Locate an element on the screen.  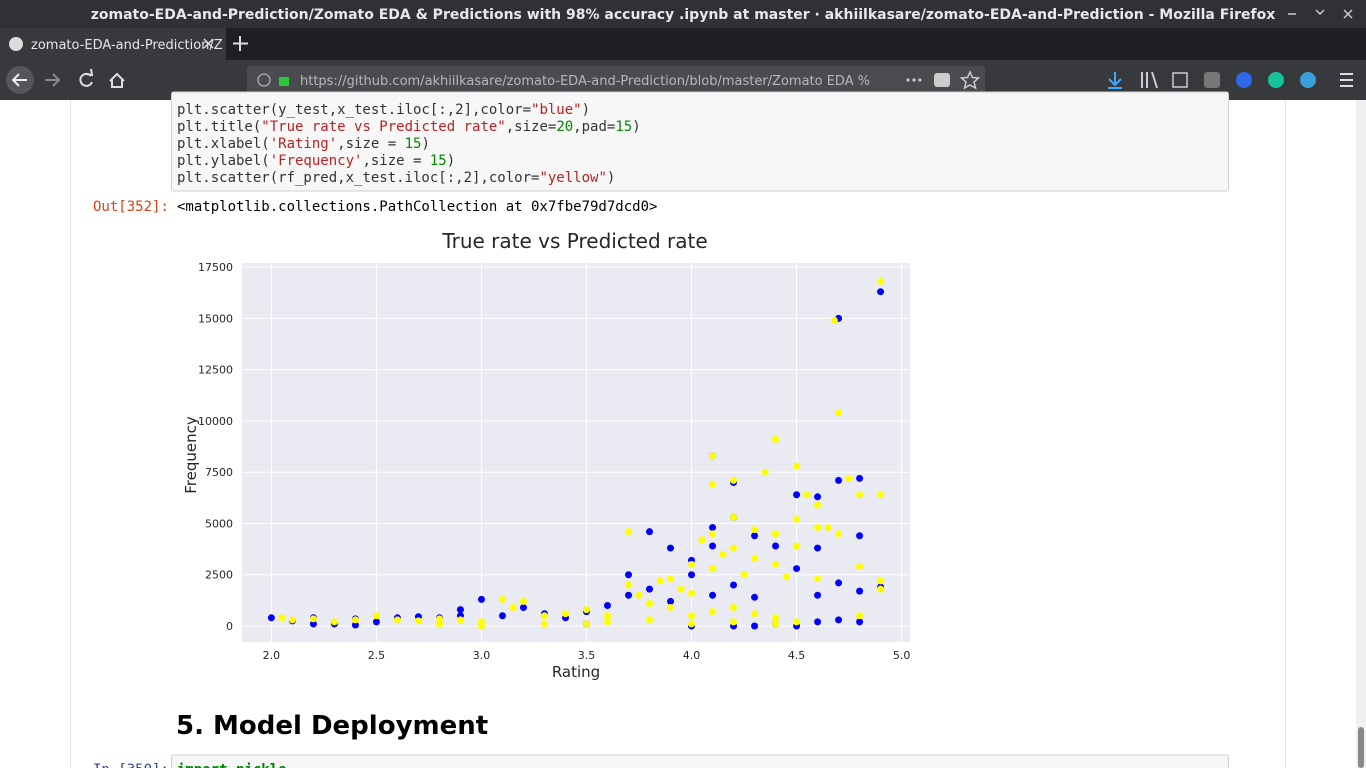
window-controls is located at coordinates (1320, 14).